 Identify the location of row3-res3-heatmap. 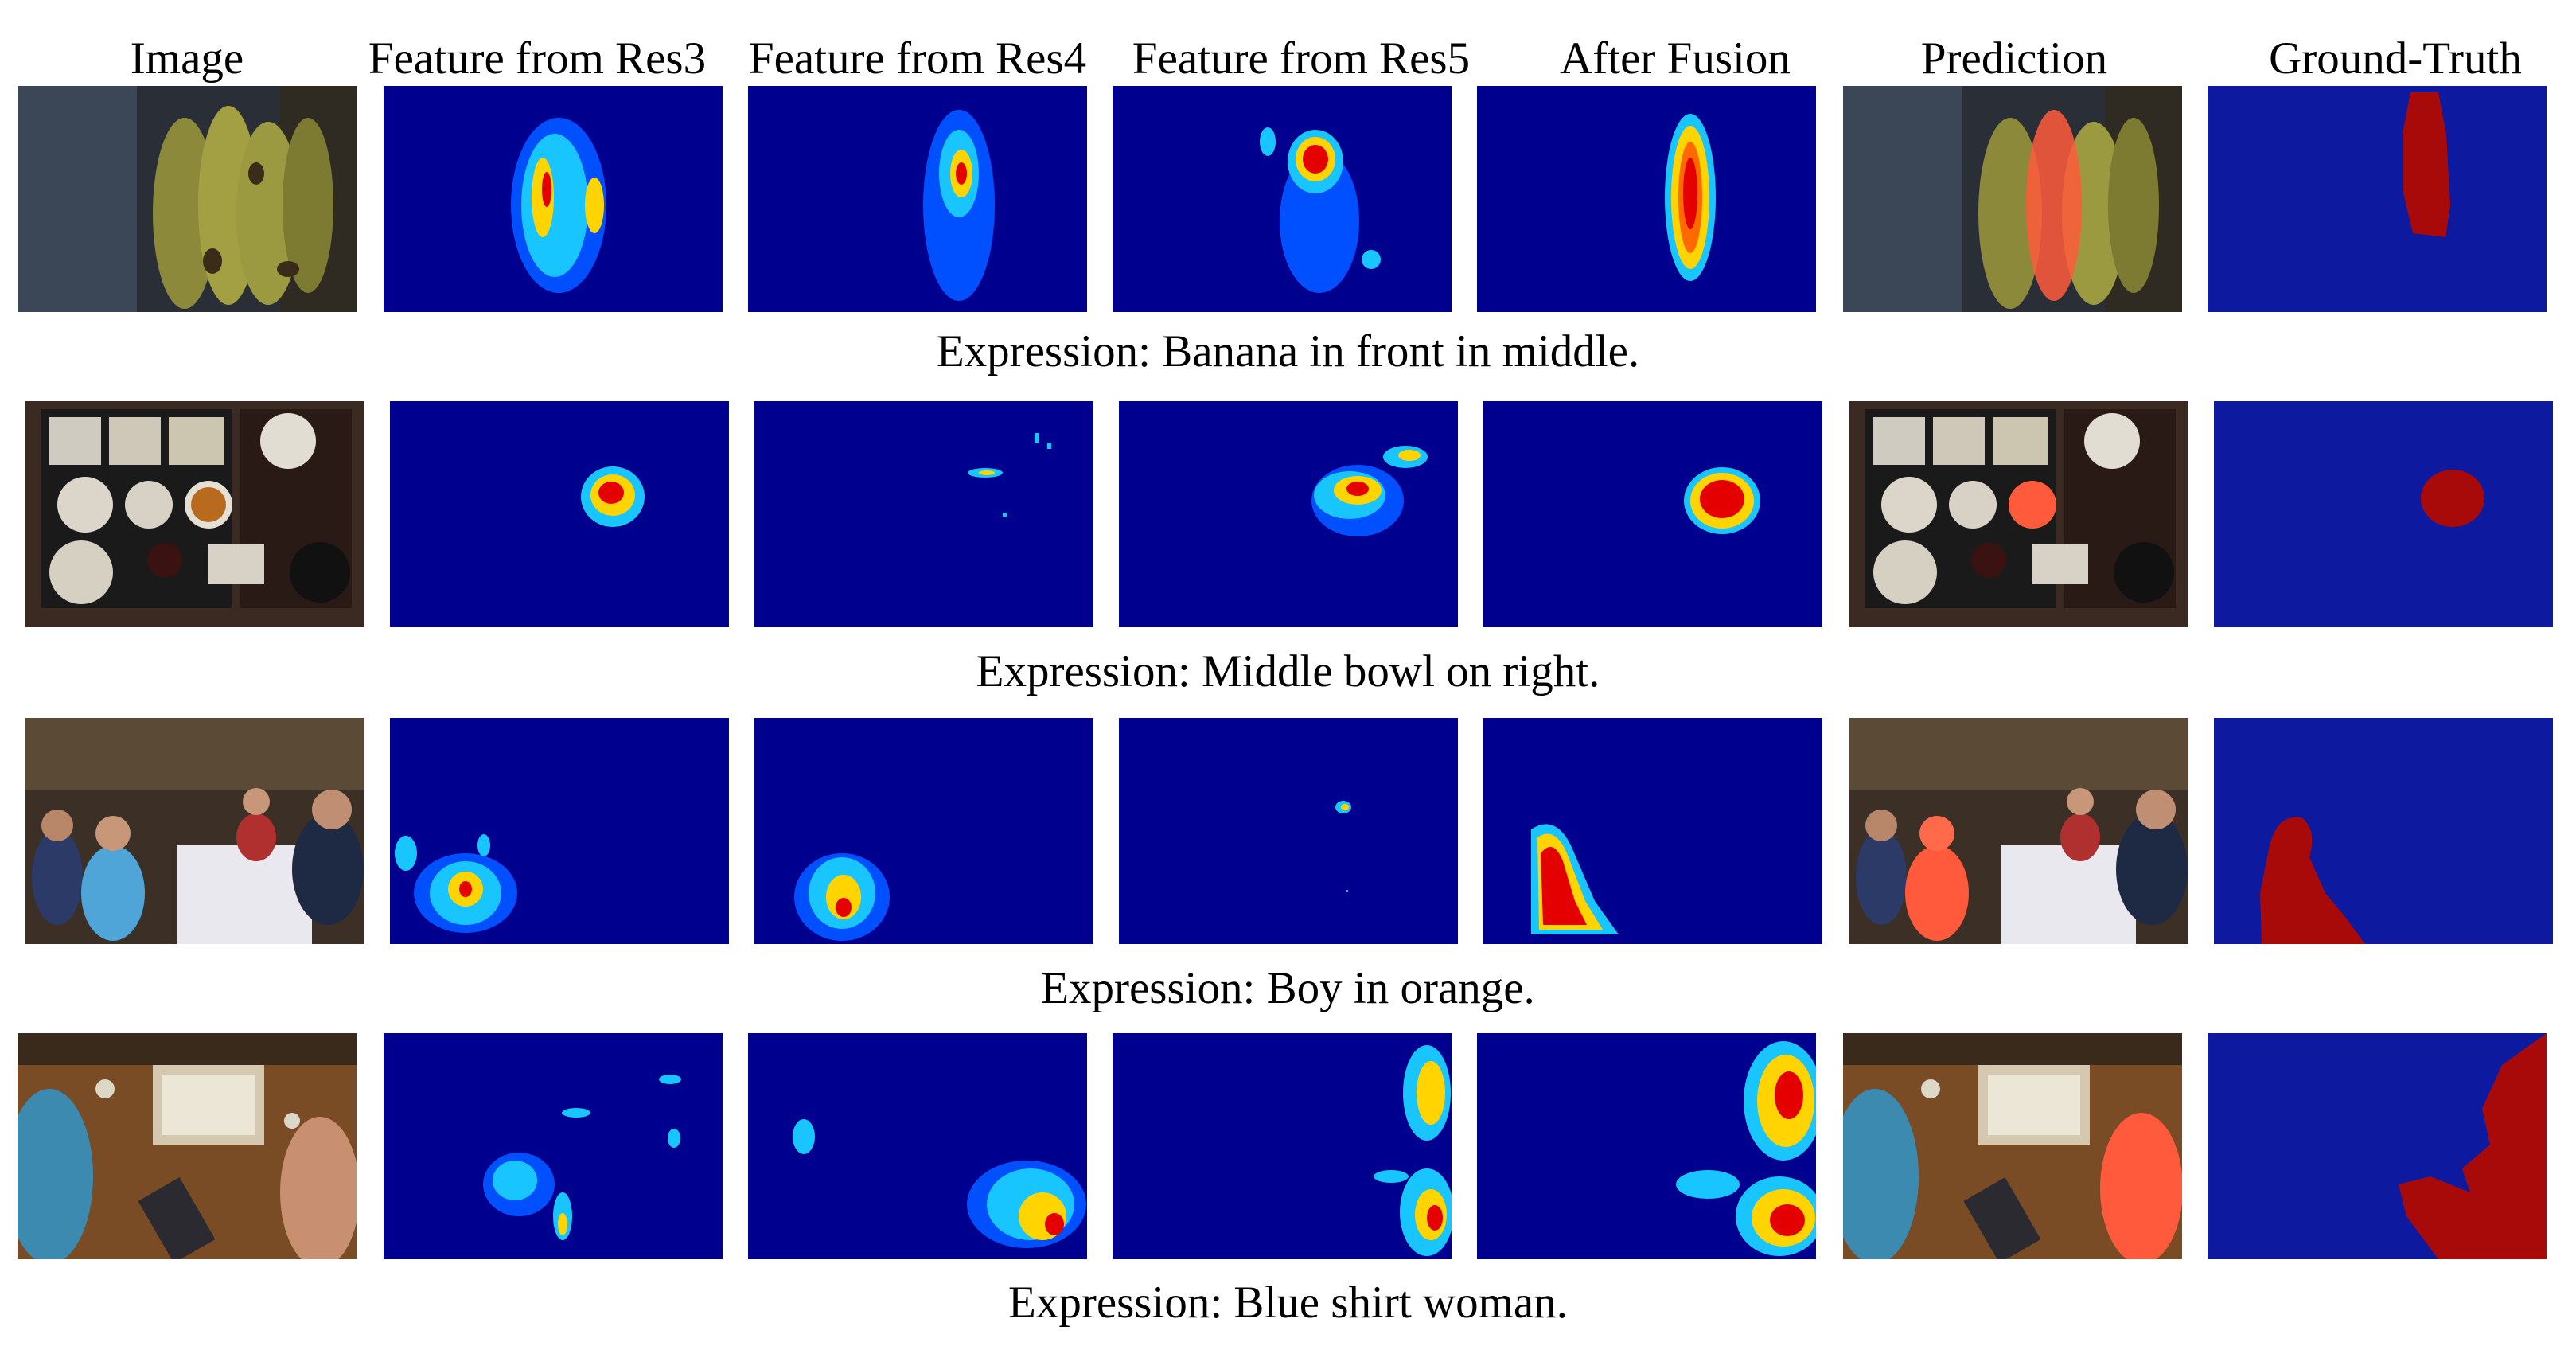
(559, 831).